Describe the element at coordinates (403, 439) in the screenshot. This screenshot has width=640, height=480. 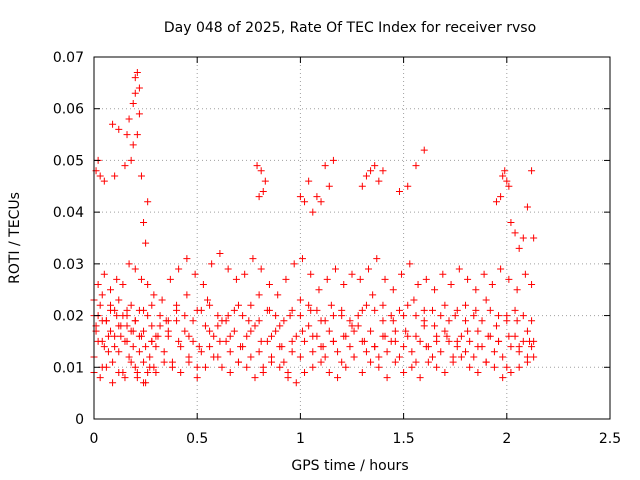
I see `x-tick-label: 1.5` at that location.